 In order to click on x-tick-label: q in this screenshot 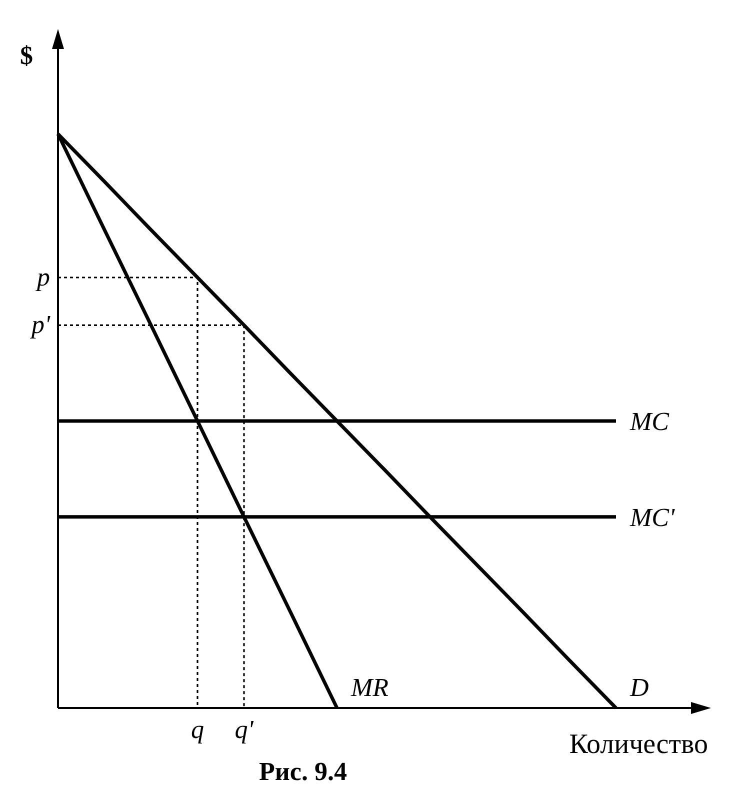, I will do `click(197, 729)`.